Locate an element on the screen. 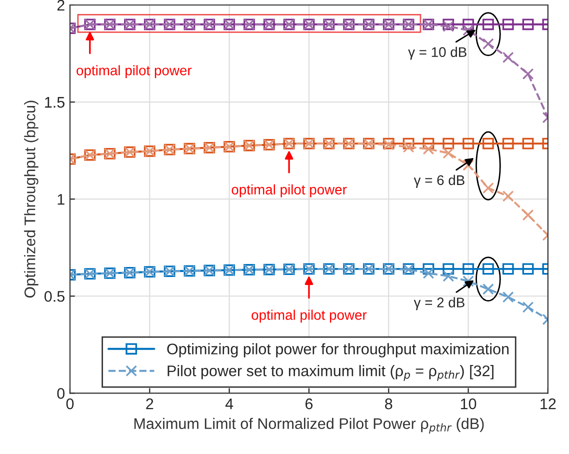 The image size is (569, 454). y-axis-title: Optimized Throughput (bpcu) is located at coordinates (31, 199).